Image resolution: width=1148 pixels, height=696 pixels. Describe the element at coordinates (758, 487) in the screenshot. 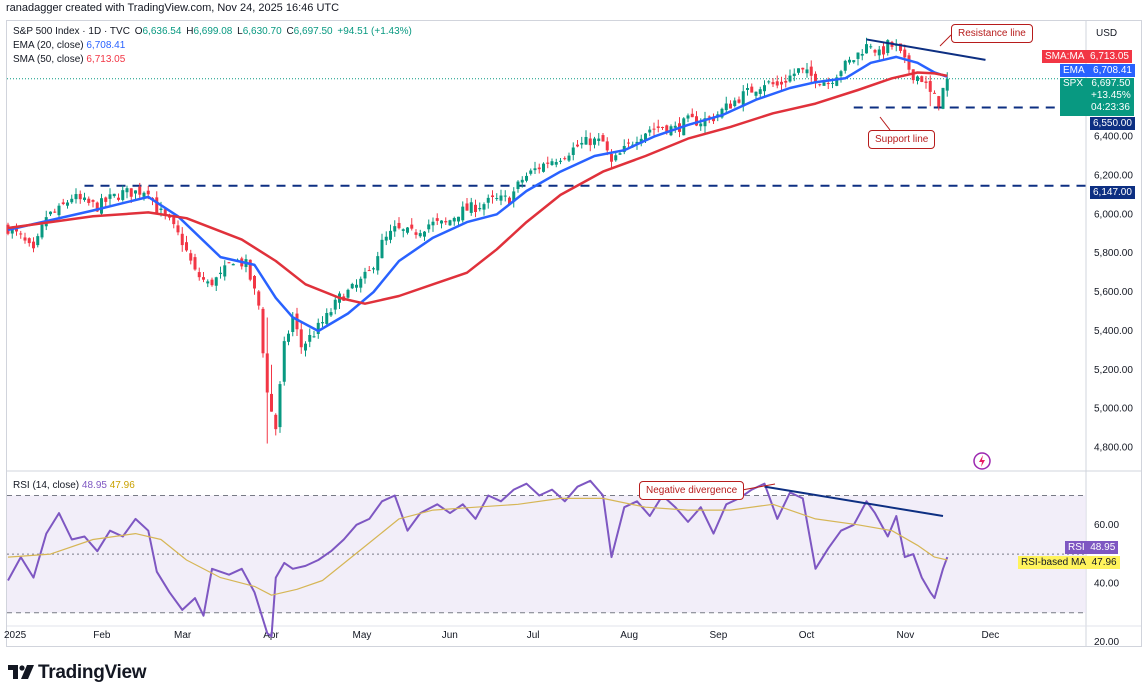

I see `divergence-note-pointer` at that location.